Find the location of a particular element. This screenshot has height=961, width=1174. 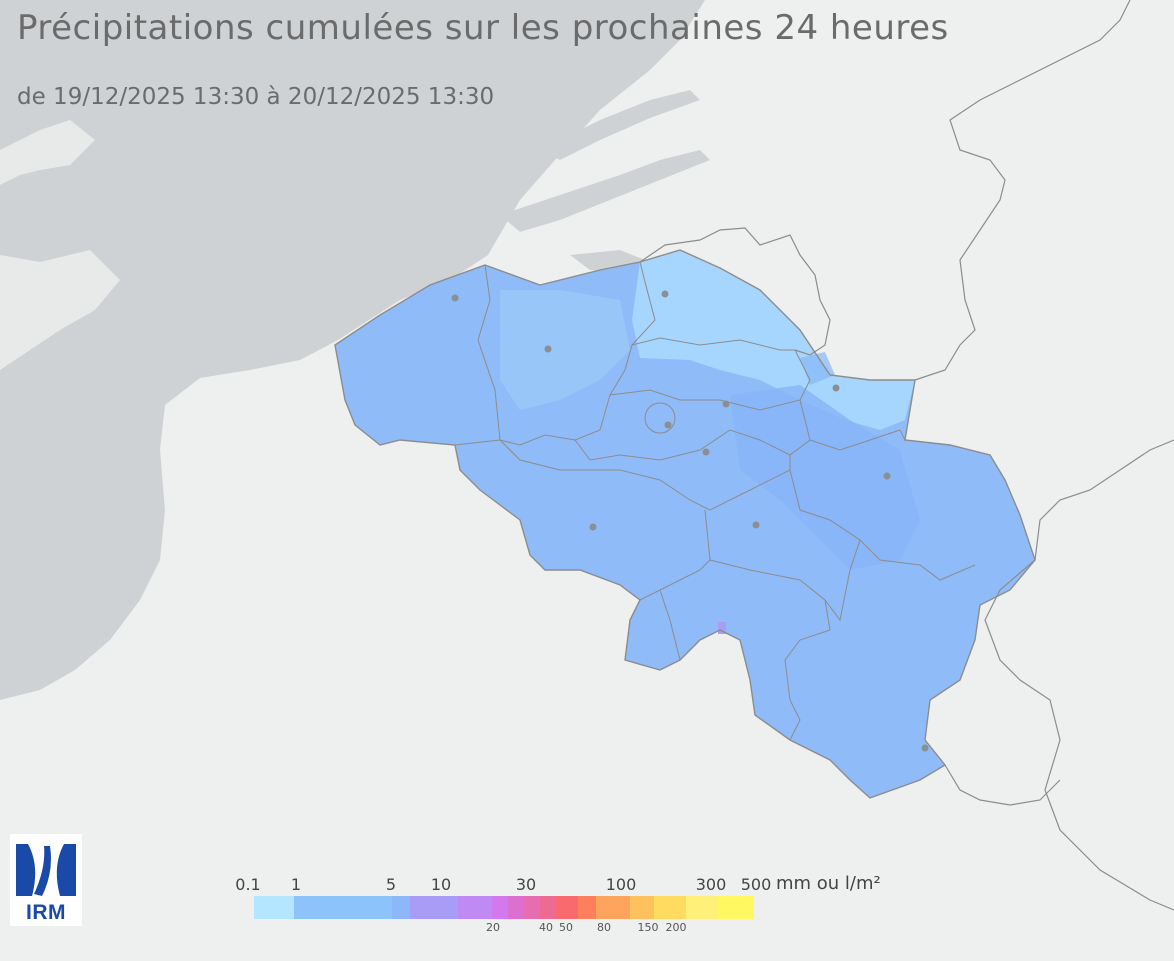

legend-label: 0.1 is located at coordinates (248, 884).